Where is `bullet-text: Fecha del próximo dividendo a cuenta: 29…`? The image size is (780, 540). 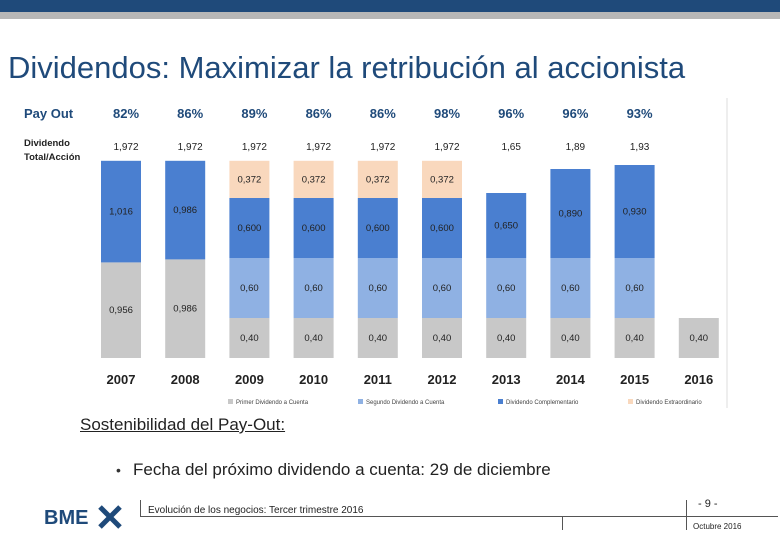
bullet-text: Fecha del próximo dividendo a cuenta: 29… is located at coordinates (342, 469).